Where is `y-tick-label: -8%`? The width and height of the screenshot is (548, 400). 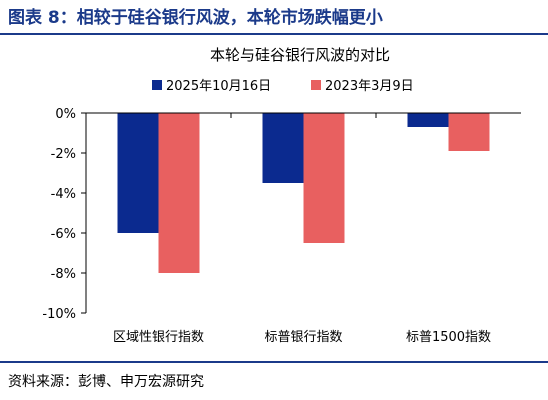
y-tick-label: -8% is located at coordinates (63, 274).